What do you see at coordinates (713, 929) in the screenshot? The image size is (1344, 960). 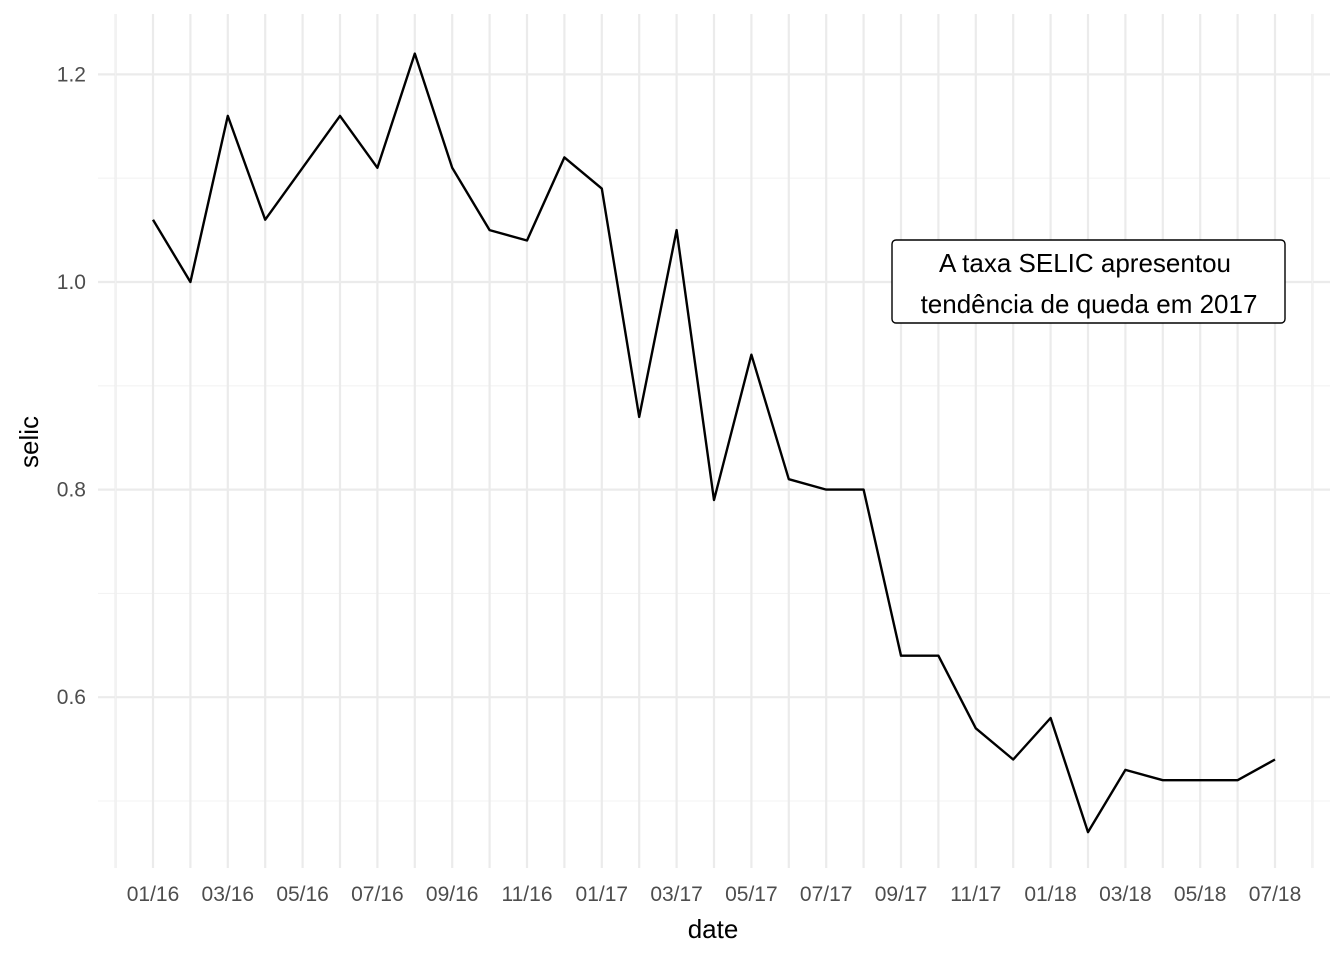 I see `x-axis-title: date` at bounding box center [713, 929].